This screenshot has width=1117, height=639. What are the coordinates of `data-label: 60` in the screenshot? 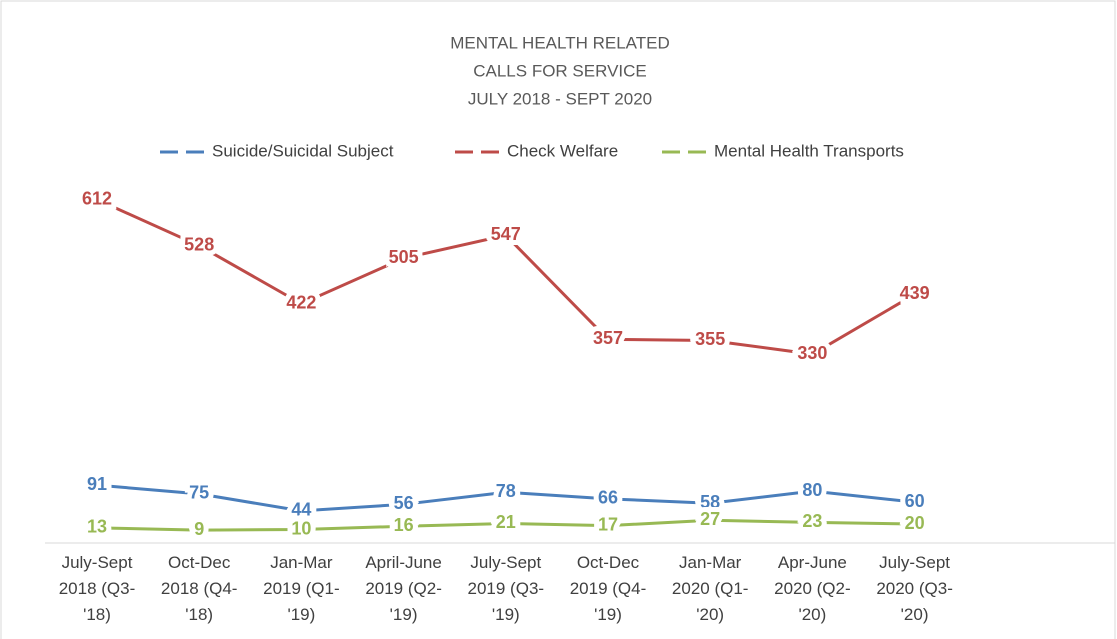 It's located at (915, 501).